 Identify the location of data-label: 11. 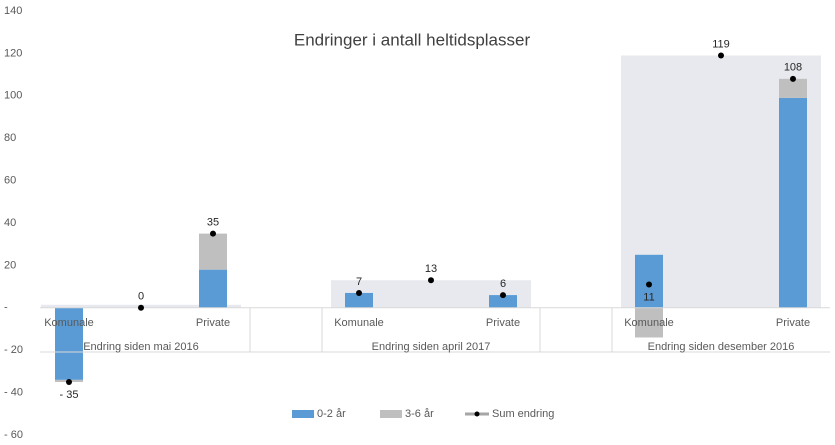
(648, 297).